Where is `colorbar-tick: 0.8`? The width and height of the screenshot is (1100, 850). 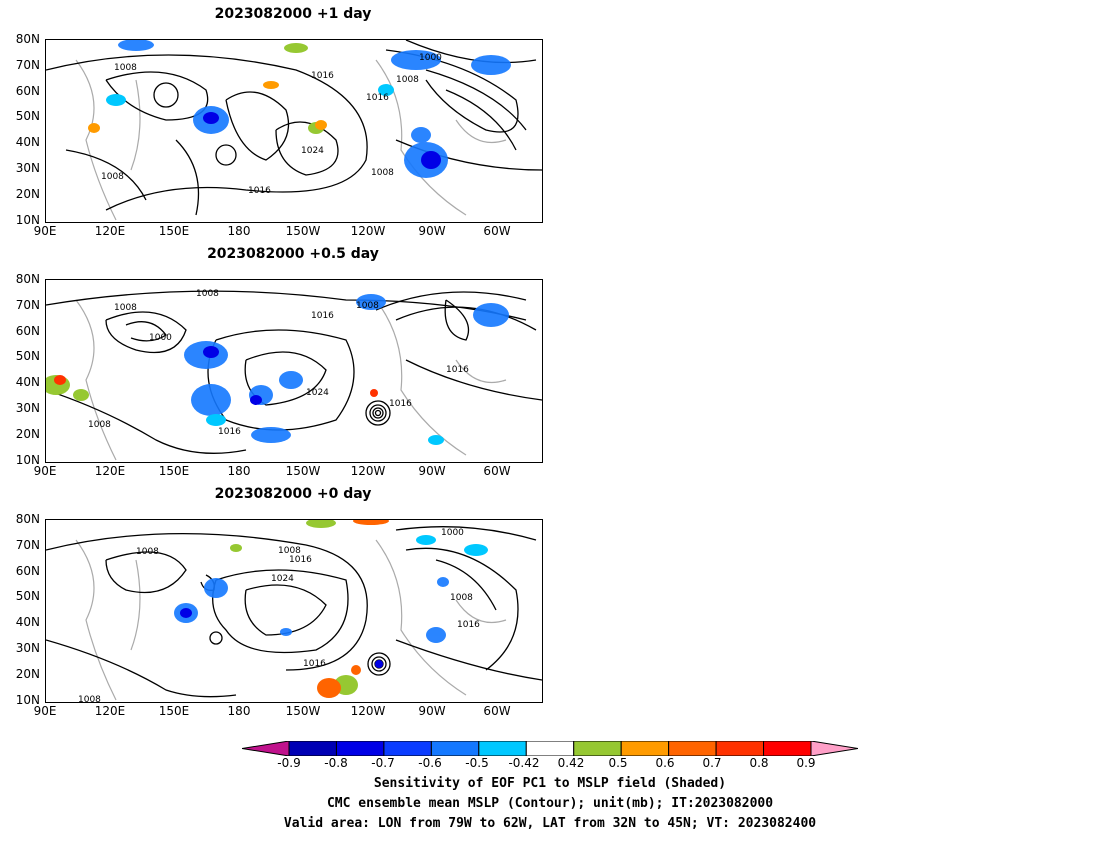
colorbar-tick: 0.8 is located at coordinates (759, 763).